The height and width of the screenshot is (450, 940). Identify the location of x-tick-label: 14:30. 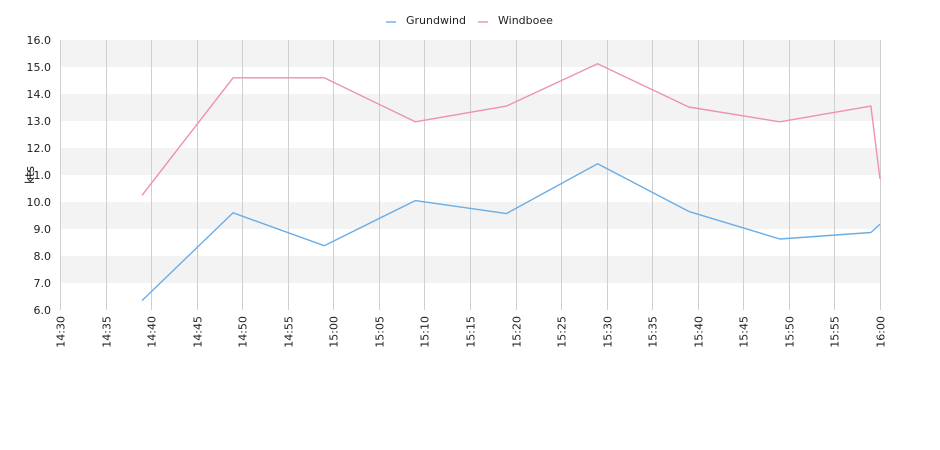
(61, 332).